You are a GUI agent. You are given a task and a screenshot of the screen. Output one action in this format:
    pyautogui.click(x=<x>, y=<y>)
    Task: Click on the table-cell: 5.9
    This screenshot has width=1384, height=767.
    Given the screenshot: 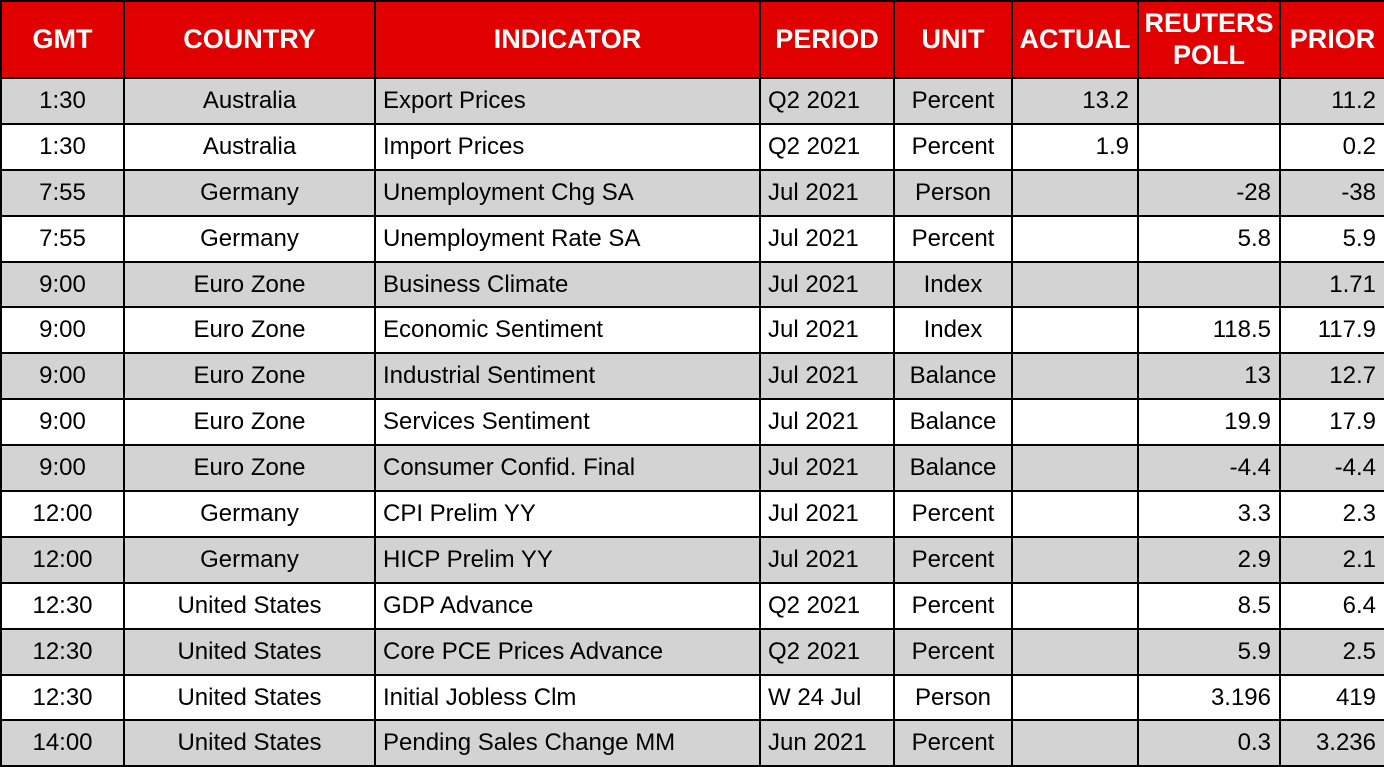 What is the action you would take?
    pyautogui.click(x=1209, y=651)
    